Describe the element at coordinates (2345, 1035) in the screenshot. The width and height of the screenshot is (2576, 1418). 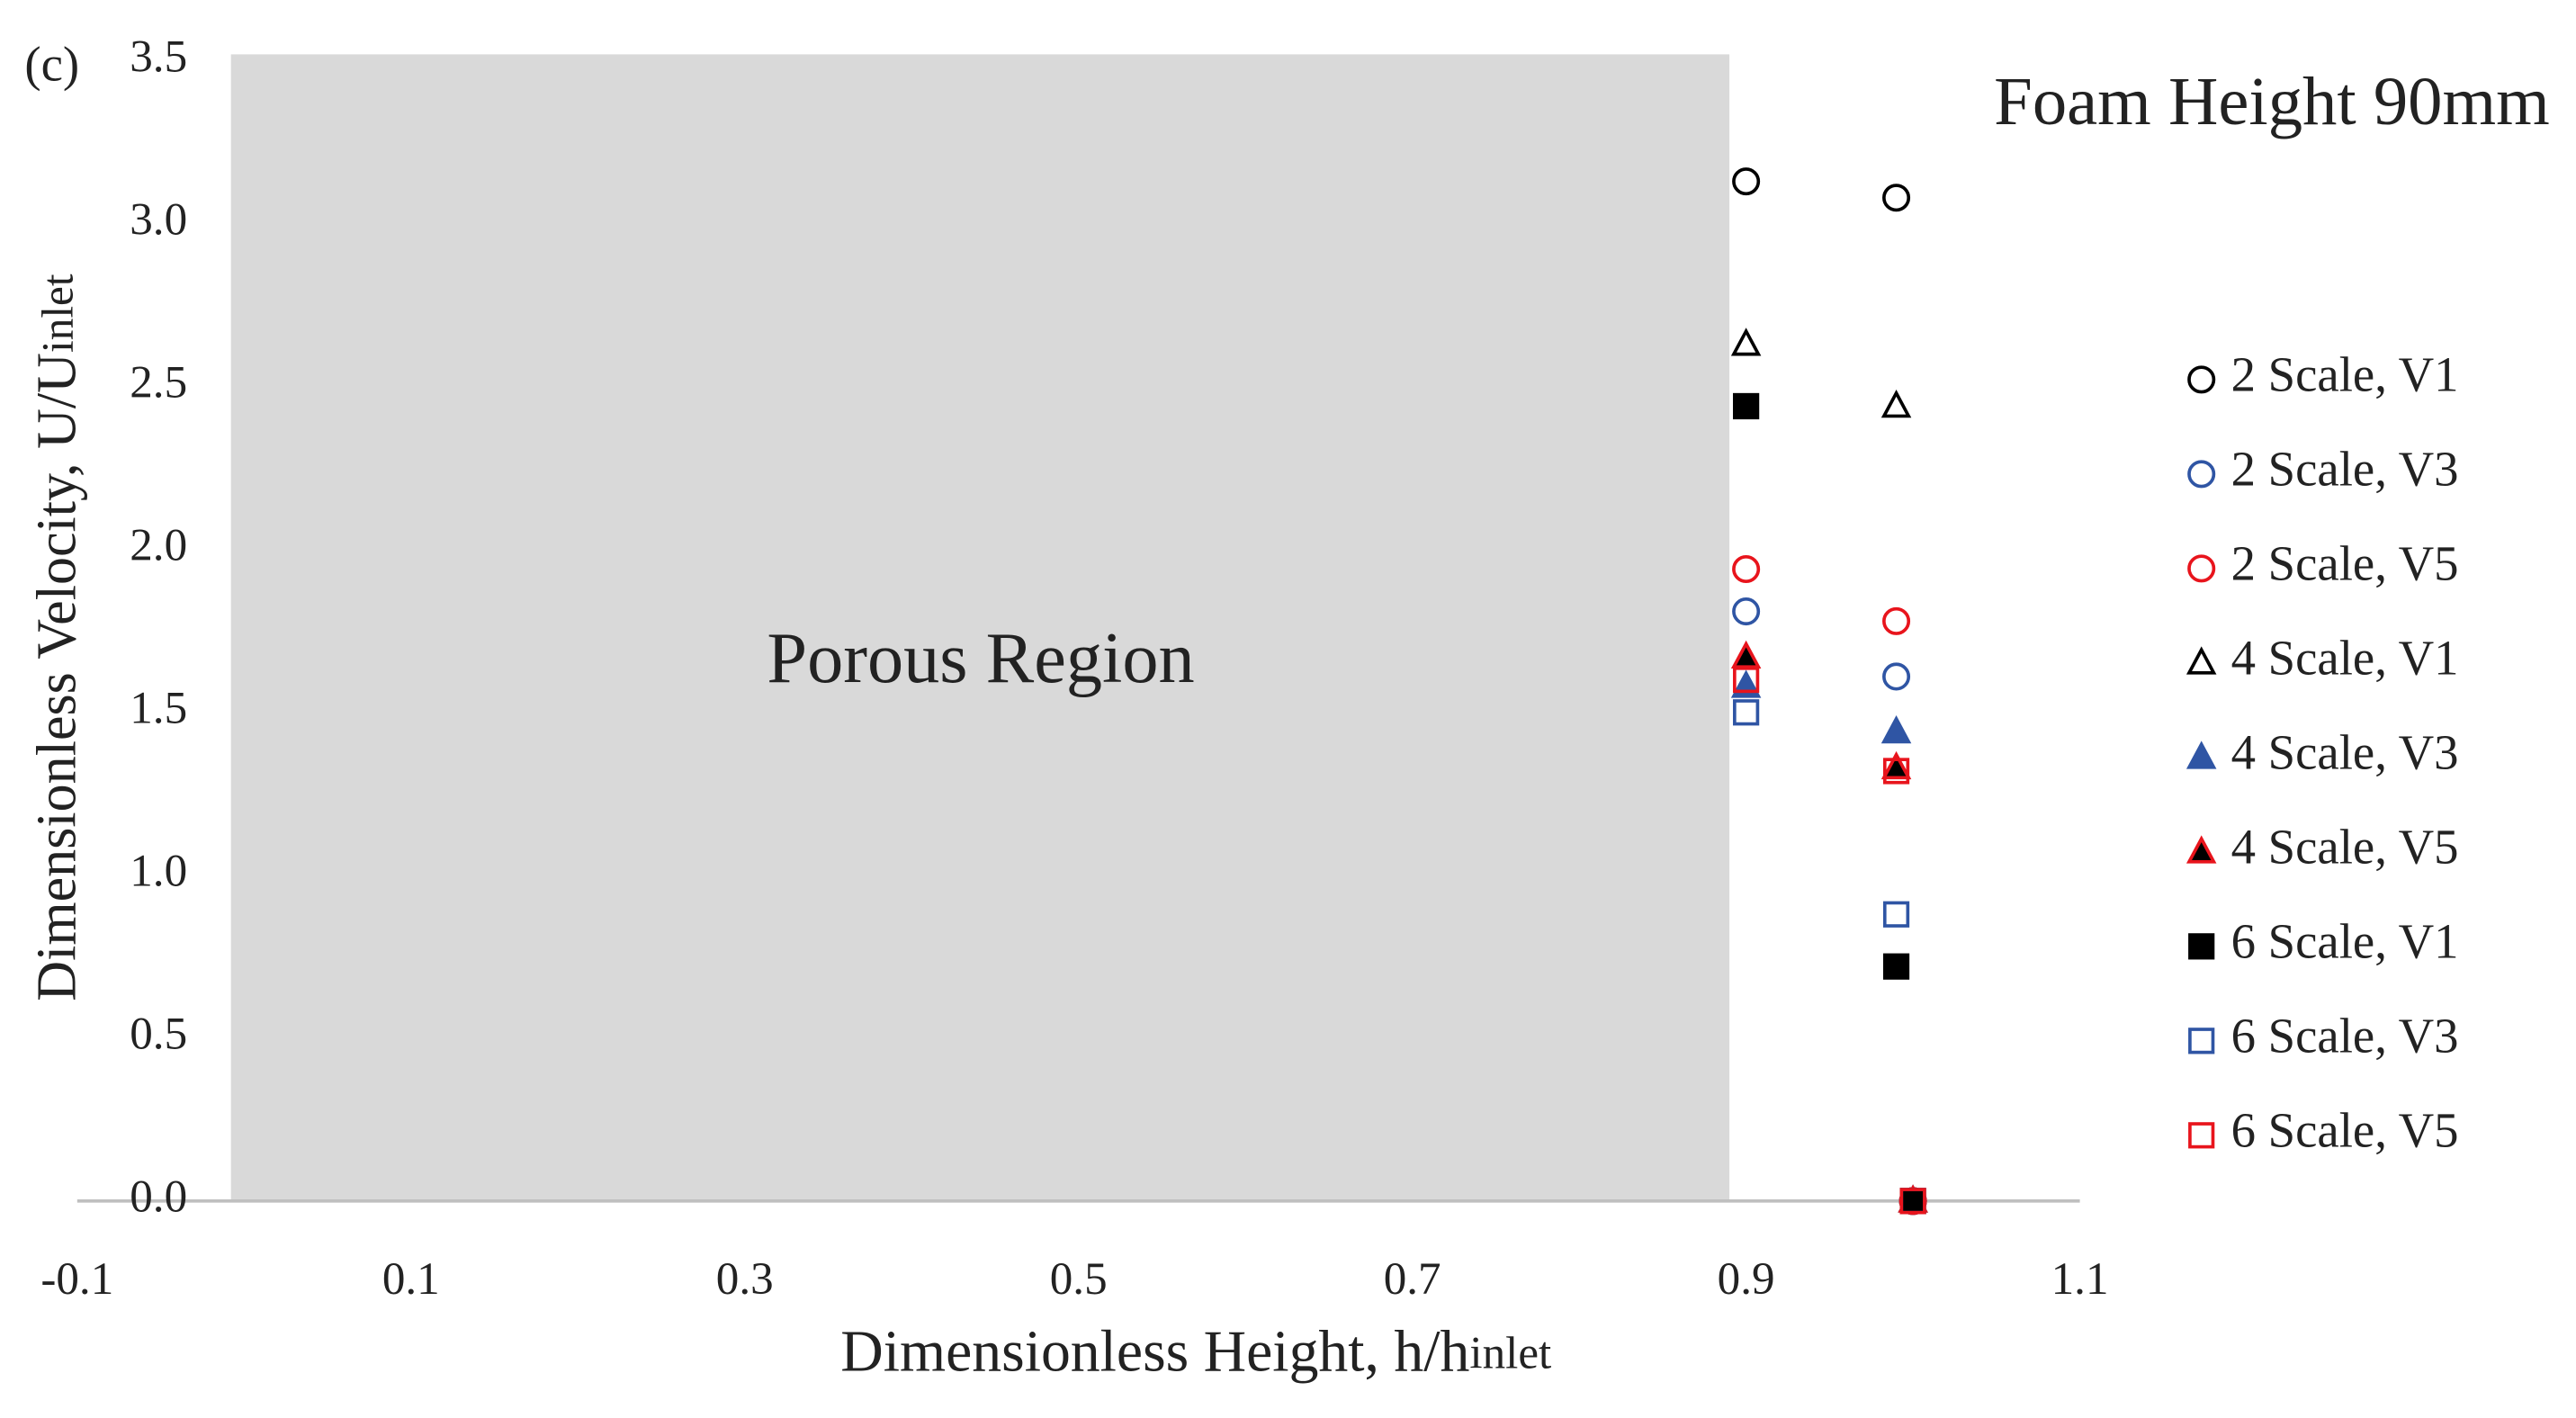
I see `legend-label: 6 Scale, V3` at that location.